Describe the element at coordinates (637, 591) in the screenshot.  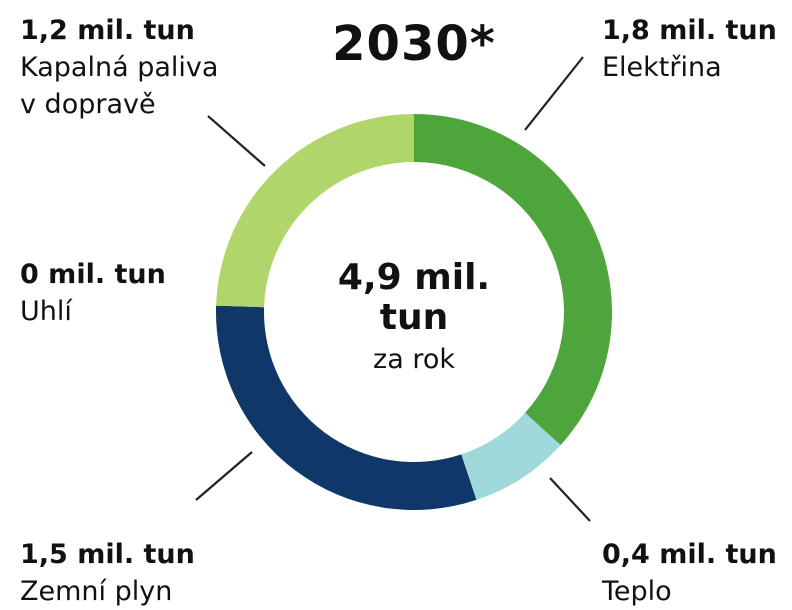
I see `slice-name: Teplo` at that location.